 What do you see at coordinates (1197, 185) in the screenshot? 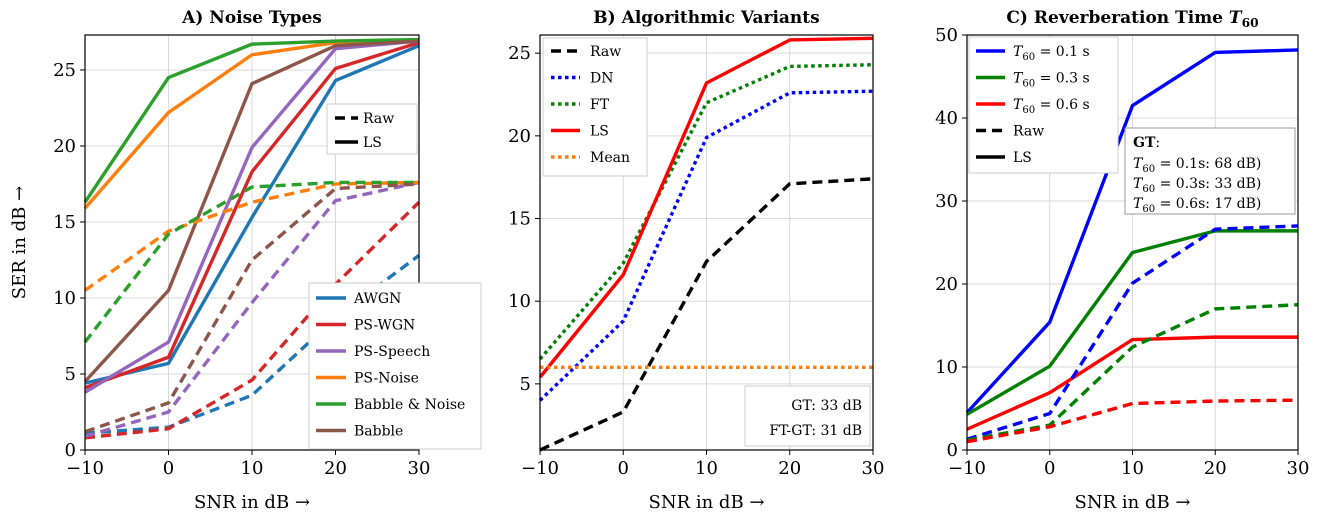
I see `gt-box-line: T60 = 0.3s: 33 dB)` at bounding box center [1197, 185].